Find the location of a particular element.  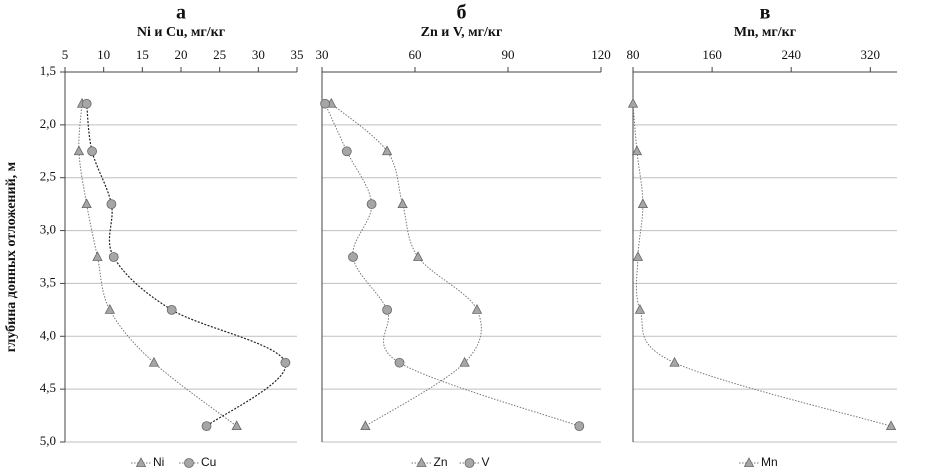

x-tick-label: 15 is located at coordinates (142, 54).